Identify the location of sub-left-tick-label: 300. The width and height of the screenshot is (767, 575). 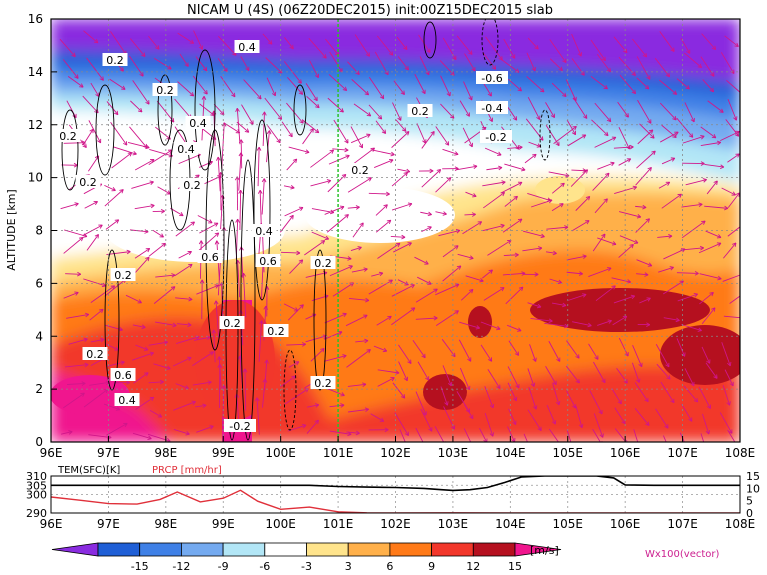
(36, 495).